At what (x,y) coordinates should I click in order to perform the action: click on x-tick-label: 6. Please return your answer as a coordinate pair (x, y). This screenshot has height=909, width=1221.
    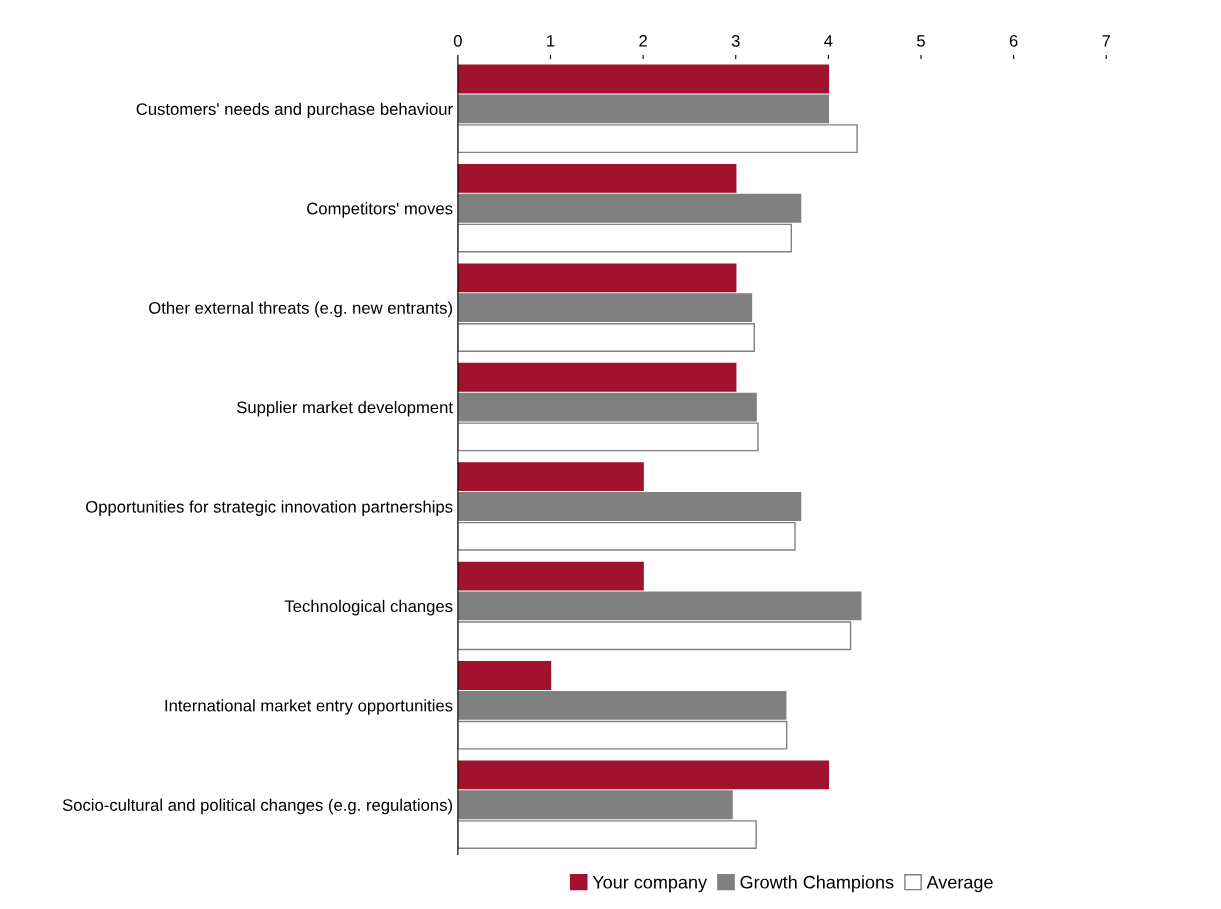
    Looking at the image, I should click on (1013, 40).